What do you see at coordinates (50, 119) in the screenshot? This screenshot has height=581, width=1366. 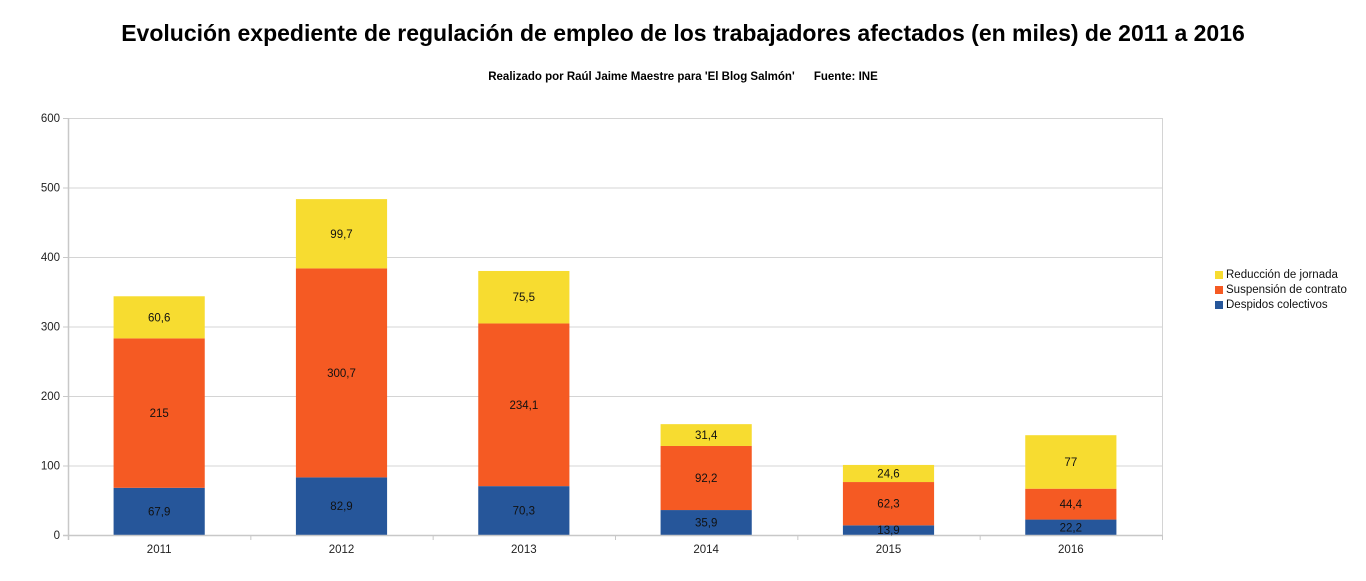 I see `y-tick-label: 600` at bounding box center [50, 119].